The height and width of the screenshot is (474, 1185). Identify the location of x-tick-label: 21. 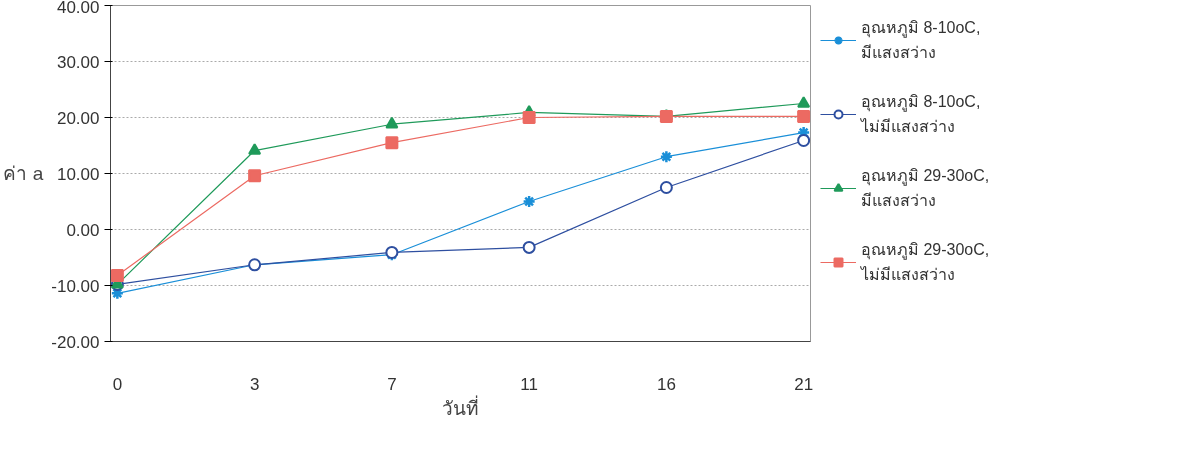
(804, 384).